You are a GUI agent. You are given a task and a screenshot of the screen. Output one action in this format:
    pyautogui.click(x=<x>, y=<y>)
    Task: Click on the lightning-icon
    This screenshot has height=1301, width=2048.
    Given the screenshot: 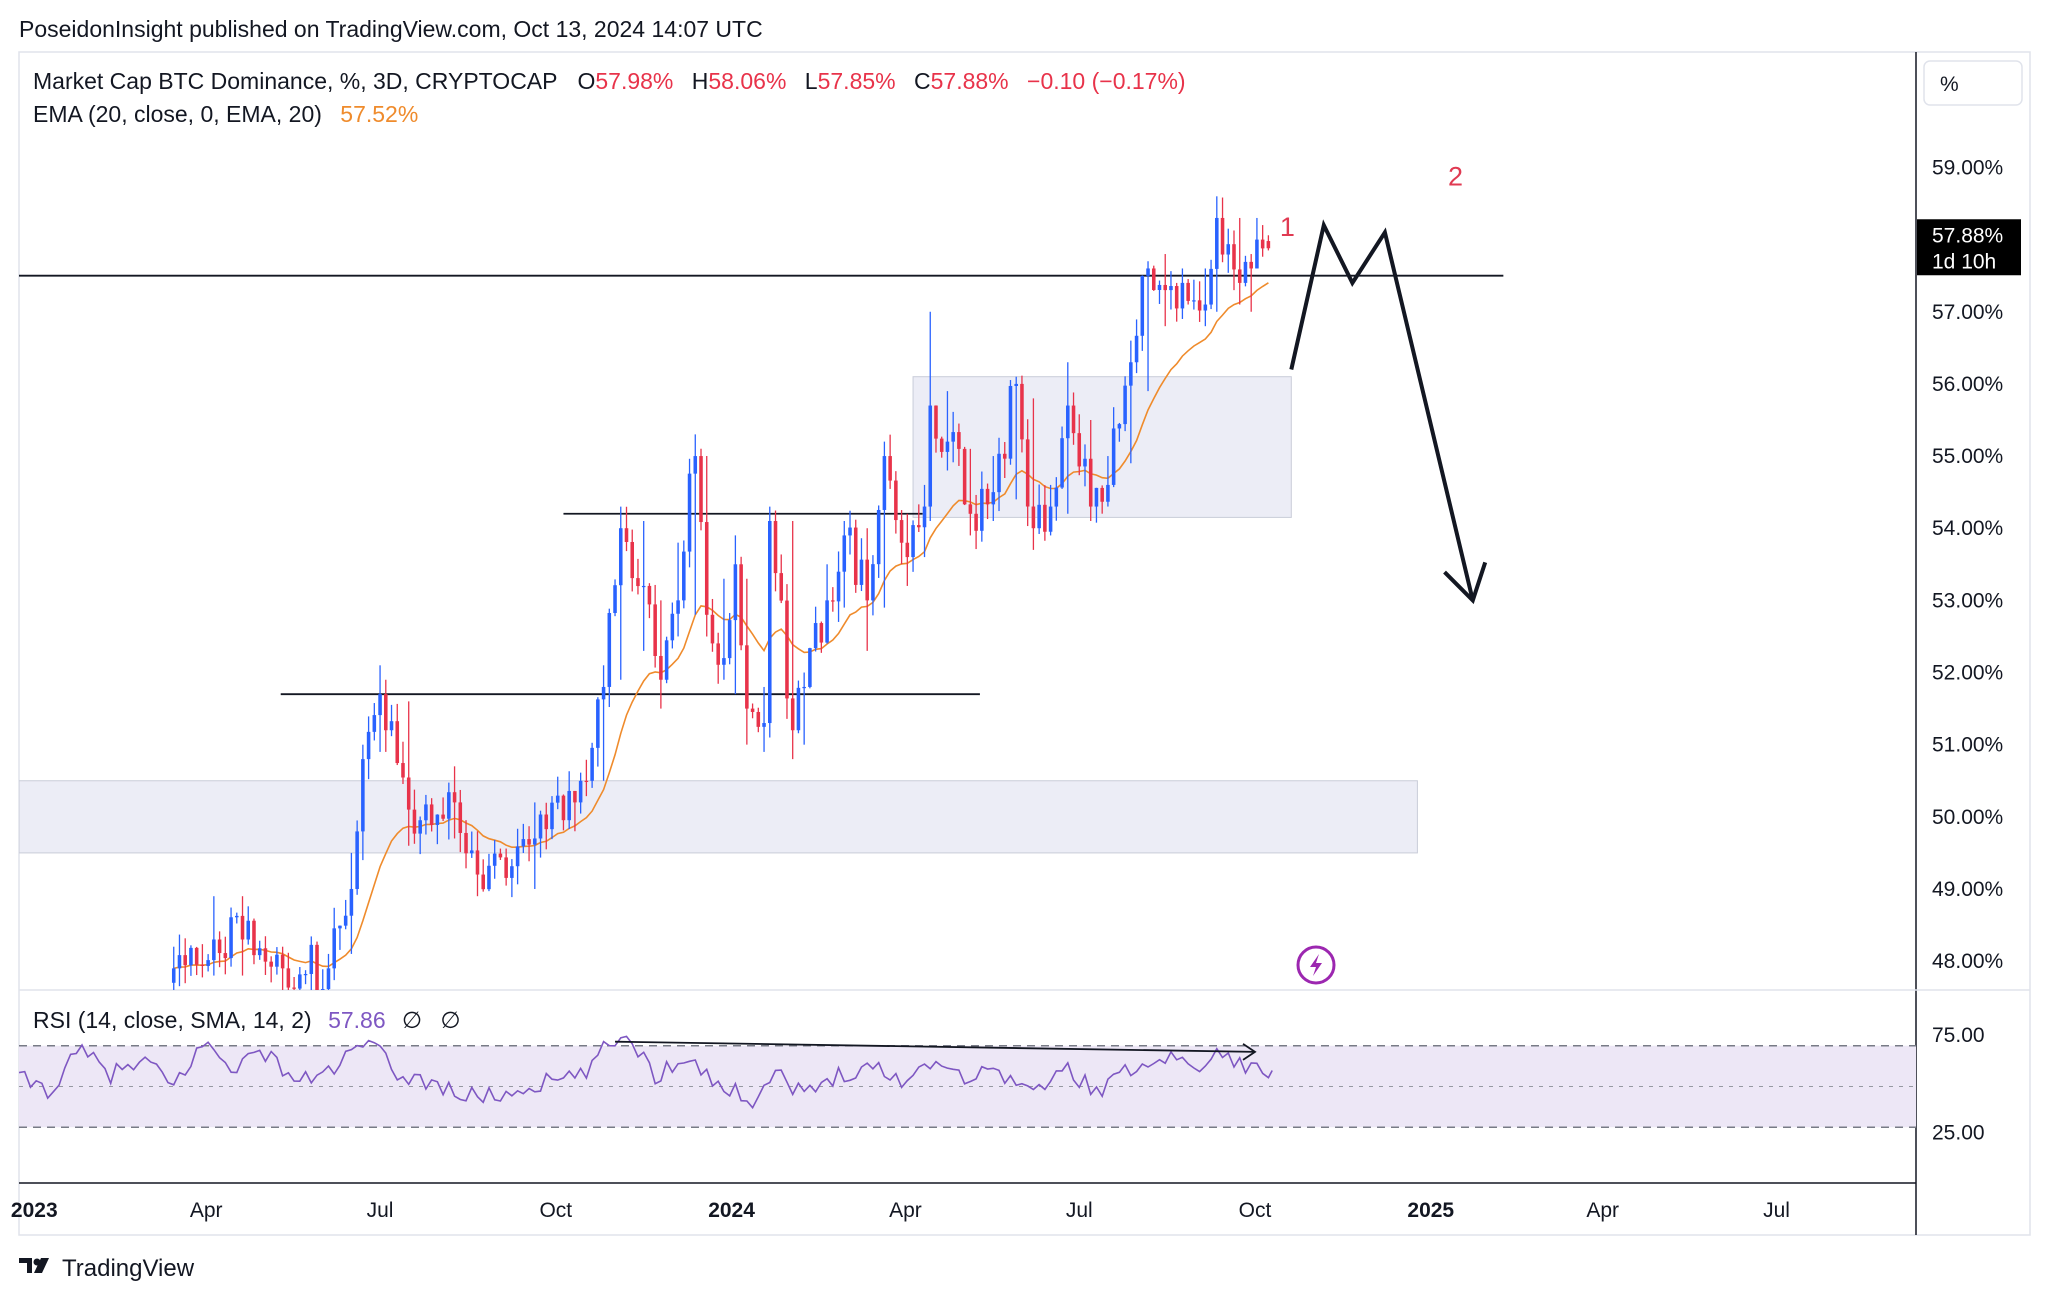 What is the action you would take?
    pyautogui.click(x=1316, y=965)
    